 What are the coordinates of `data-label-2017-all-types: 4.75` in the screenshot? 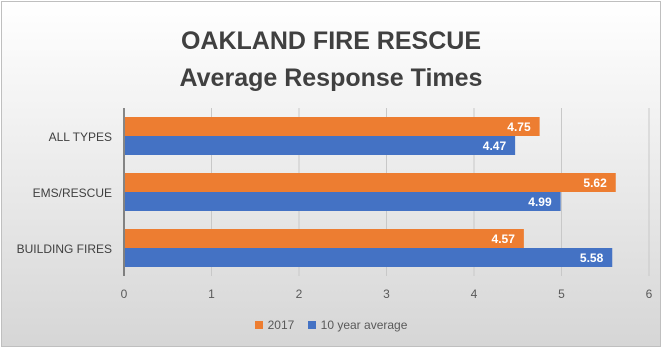 It's located at (519, 127).